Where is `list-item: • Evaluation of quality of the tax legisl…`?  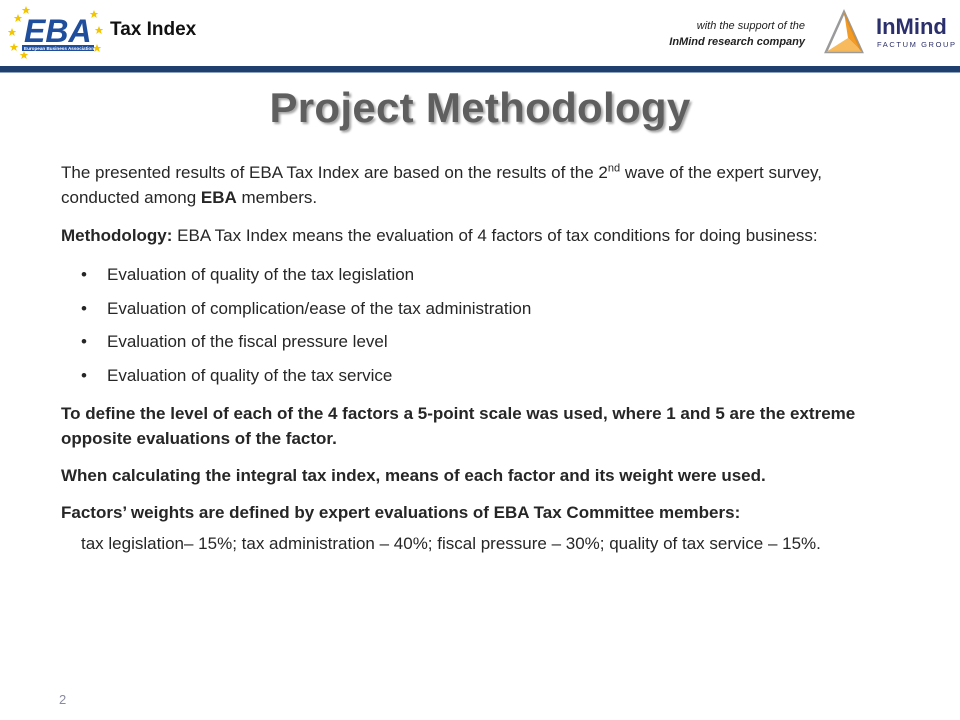
list-item: • Evaluation of quality of the tax legisl… is located at coordinates (248, 274).